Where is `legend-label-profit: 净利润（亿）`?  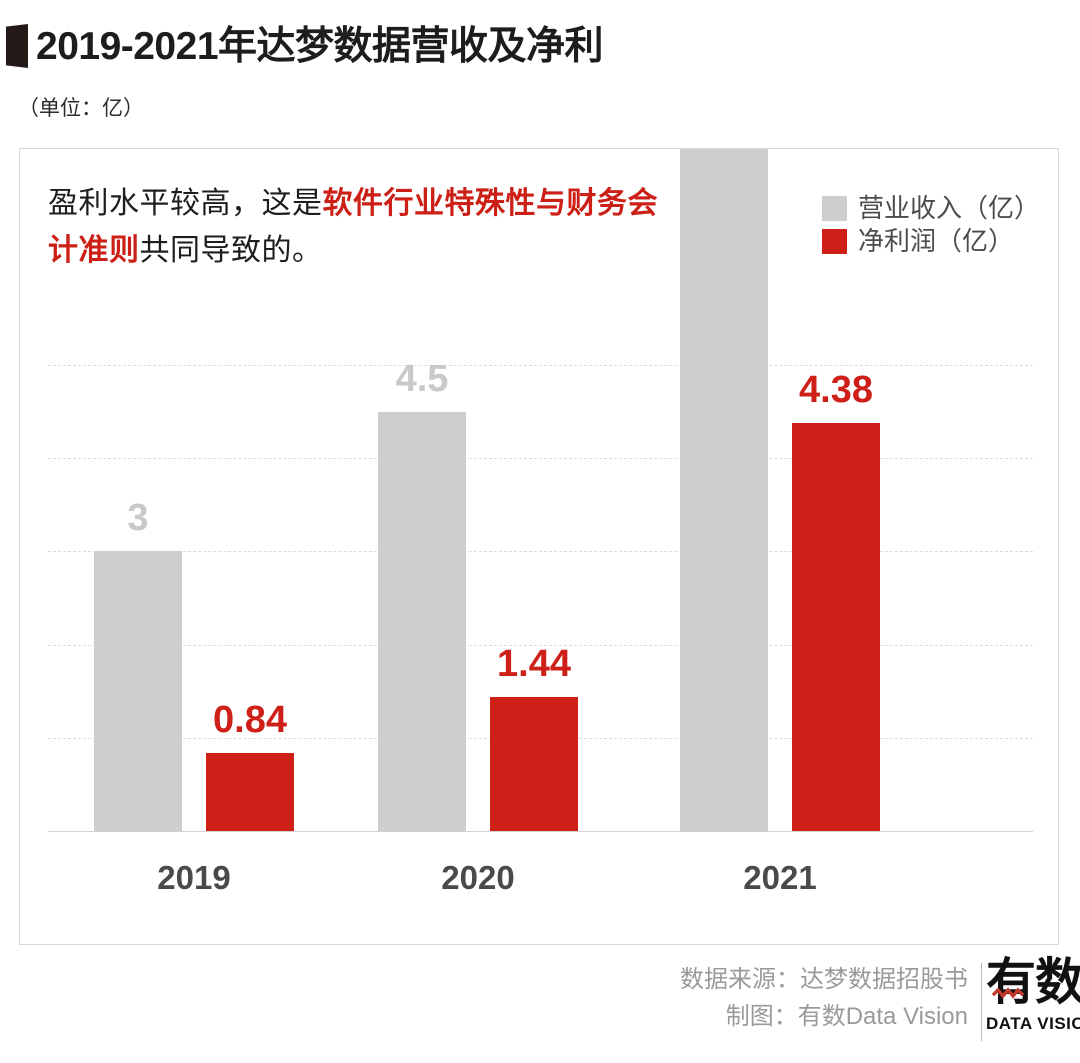
legend-label-profit: 净利润（亿） is located at coordinates (935, 241).